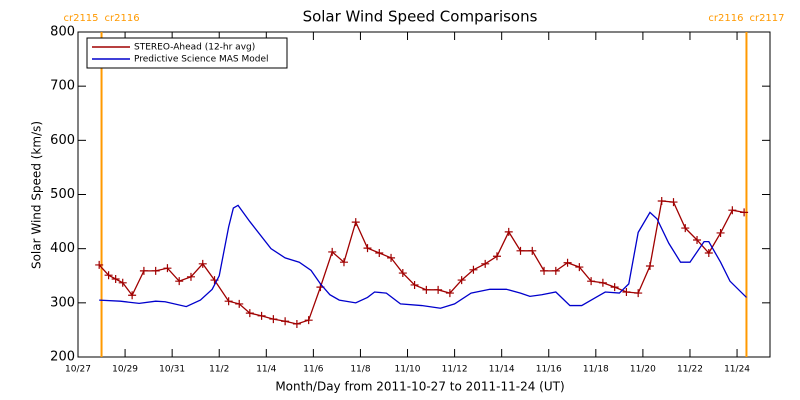 The width and height of the screenshot is (800, 400). What do you see at coordinates (62, 32) in the screenshot?
I see `y-tick-label: 800` at bounding box center [62, 32].